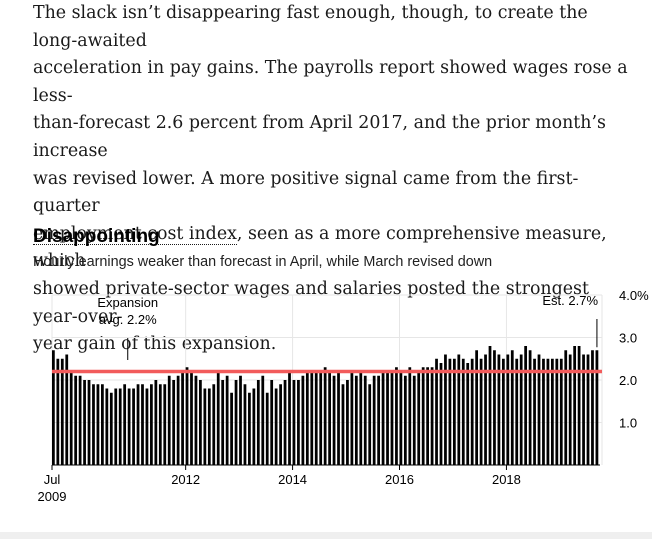 The height and width of the screenshot is (539, 652). I want to click on annotation-expansion-line2: avg. 2.2%, so click(128, 319).